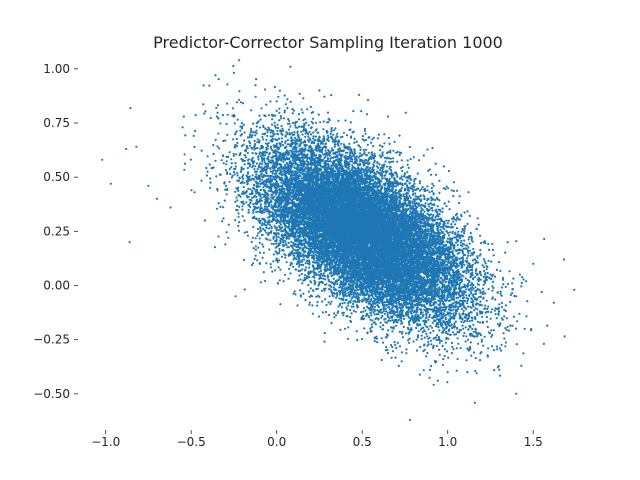 The height and width of the screenshot is (480, 640). I want to click on y-tick-label: 0.00, so click(56, 286).